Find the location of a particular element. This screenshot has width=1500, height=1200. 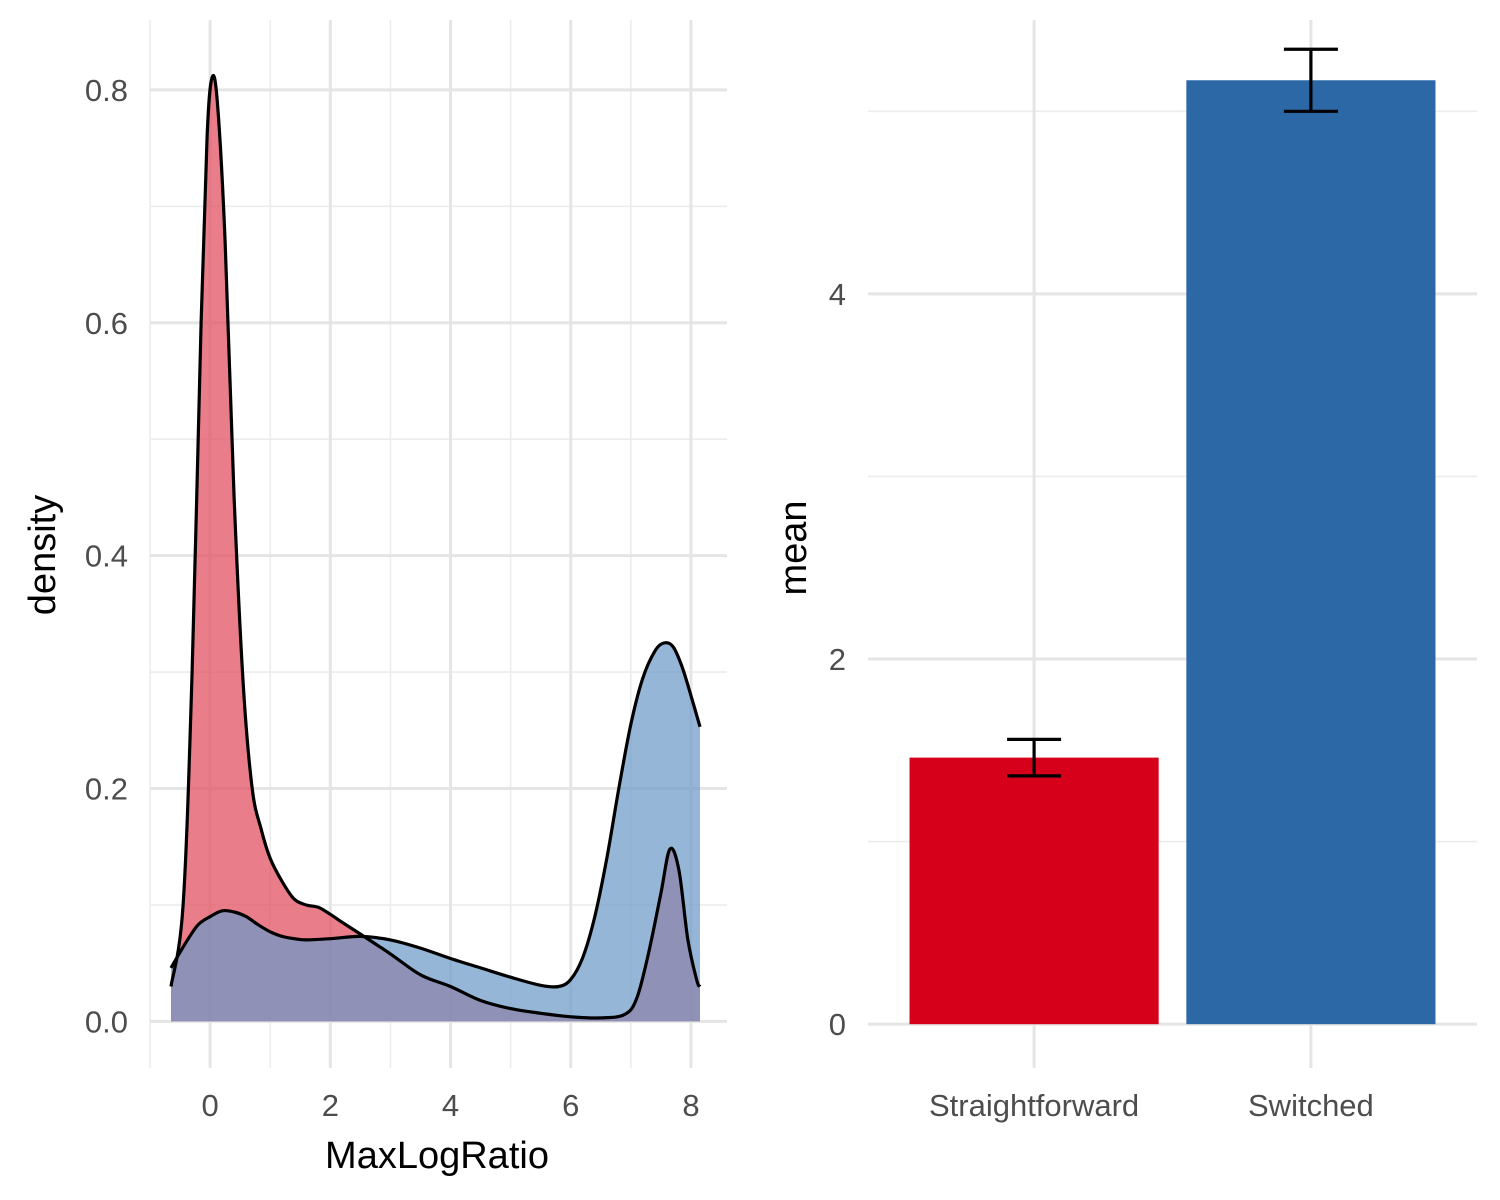

bar-y-tick-label: 0 is located at coordinates (837, 1024).